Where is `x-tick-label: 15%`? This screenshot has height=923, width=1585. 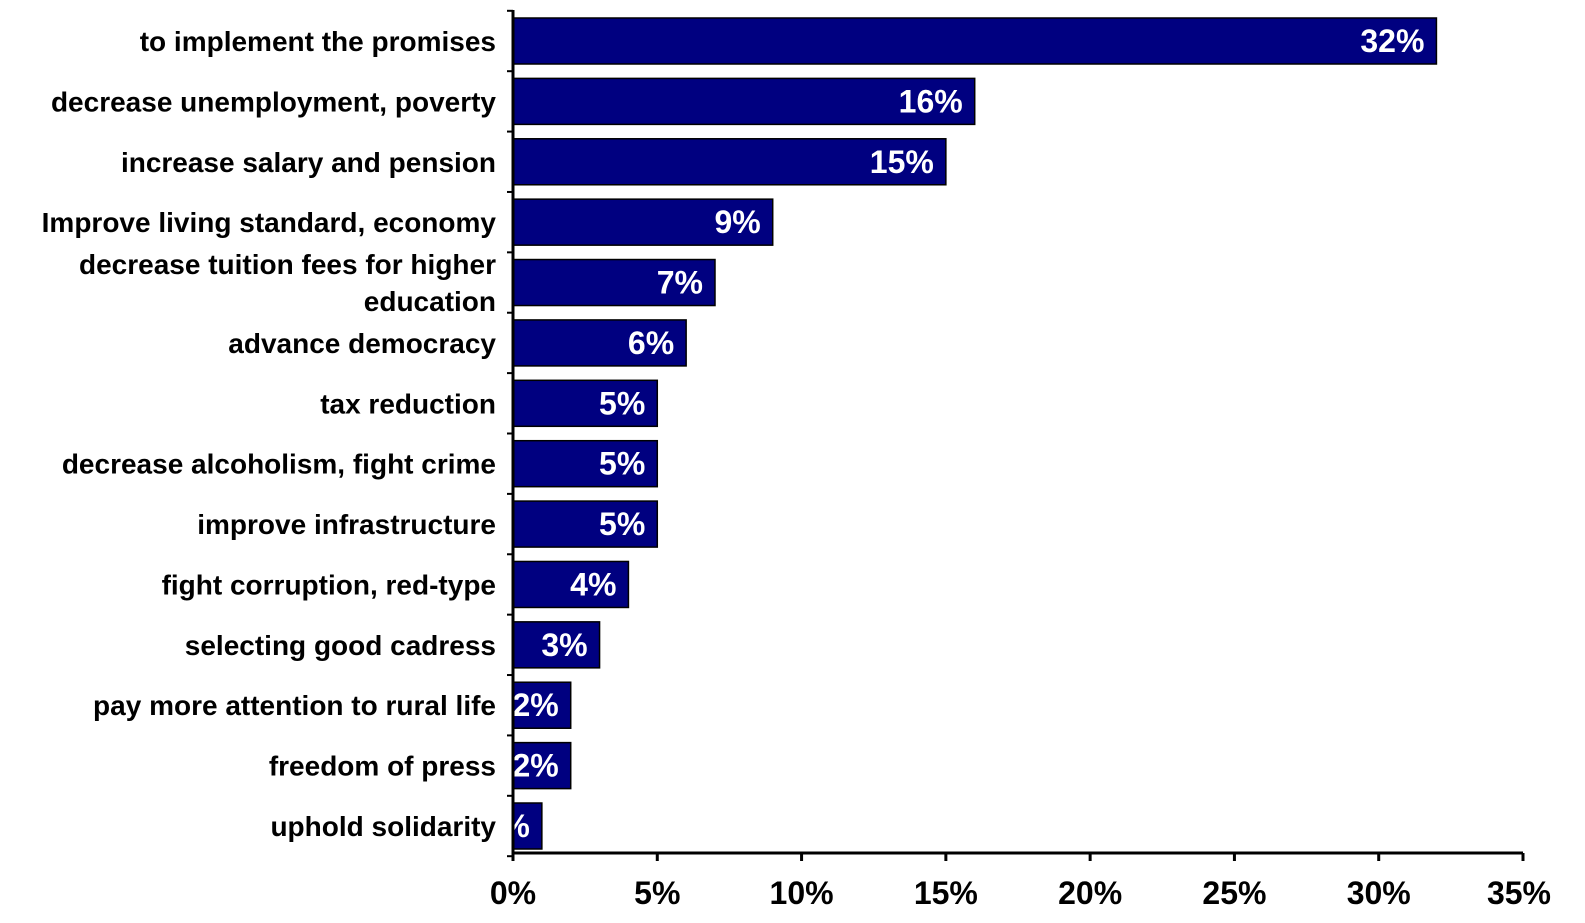 x-tick-label: 15% is located at coordinates (946, 893).